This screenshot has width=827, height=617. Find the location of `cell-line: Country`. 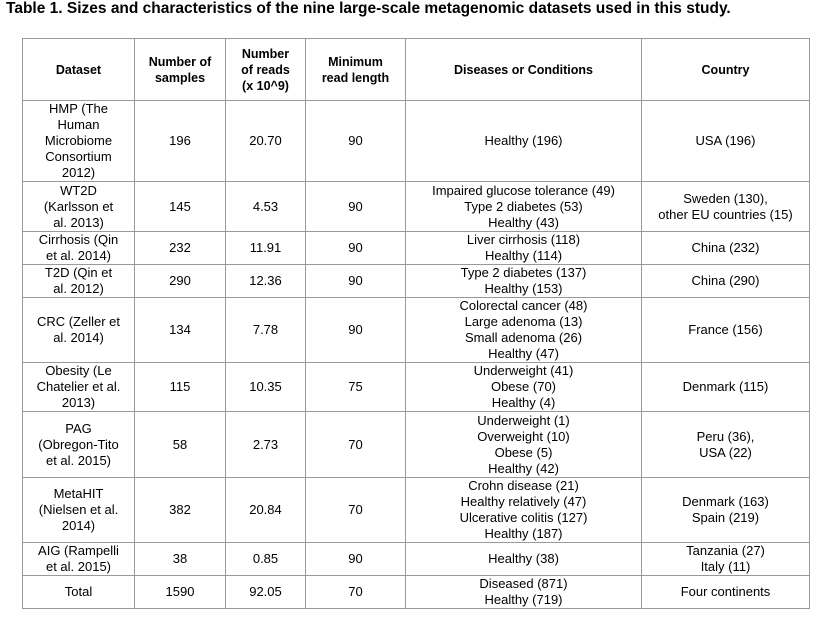

cell-line: Country is located at coordinates (725, 69).